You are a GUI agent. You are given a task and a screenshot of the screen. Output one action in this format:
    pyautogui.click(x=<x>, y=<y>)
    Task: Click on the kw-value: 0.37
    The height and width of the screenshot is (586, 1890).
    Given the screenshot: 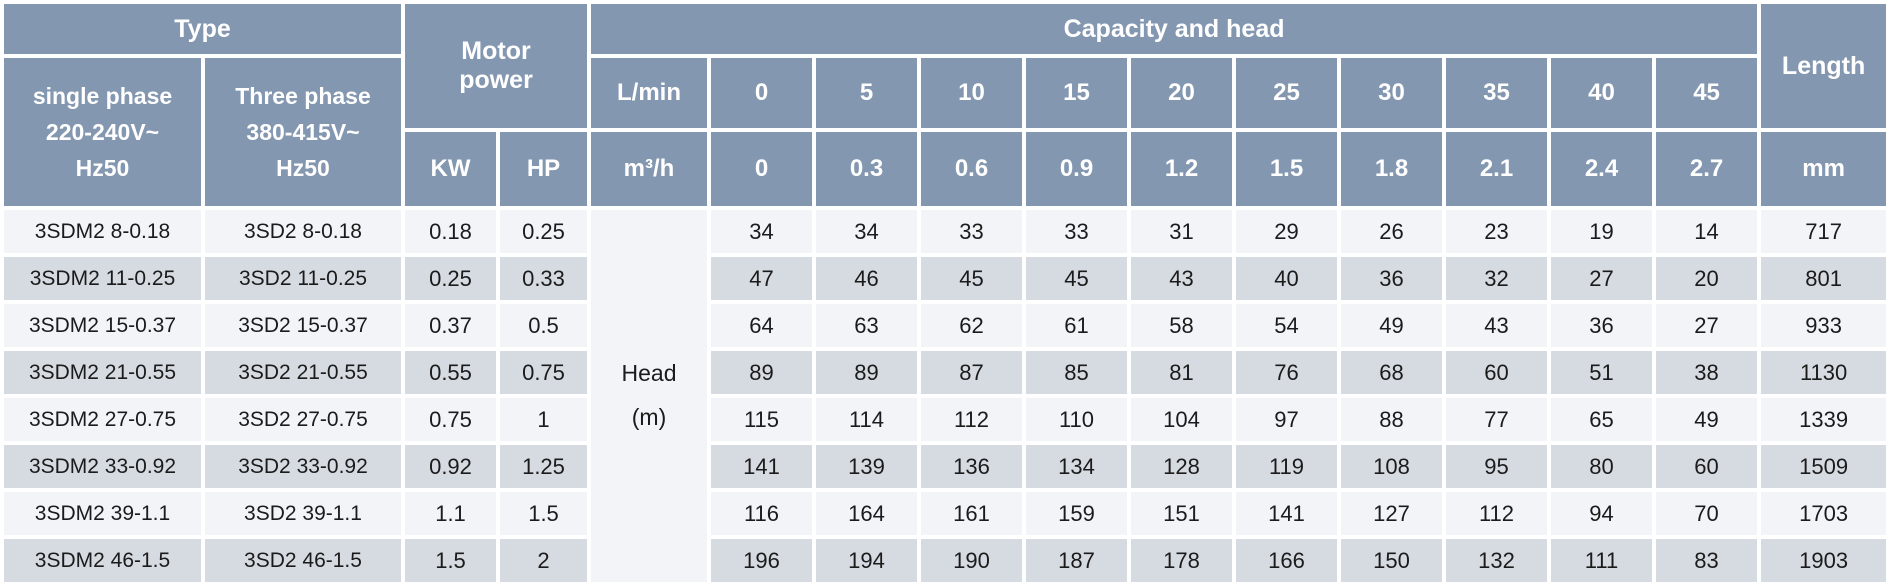 What is the action you would take?
    pyautogui.click(x=450, y=325)
    